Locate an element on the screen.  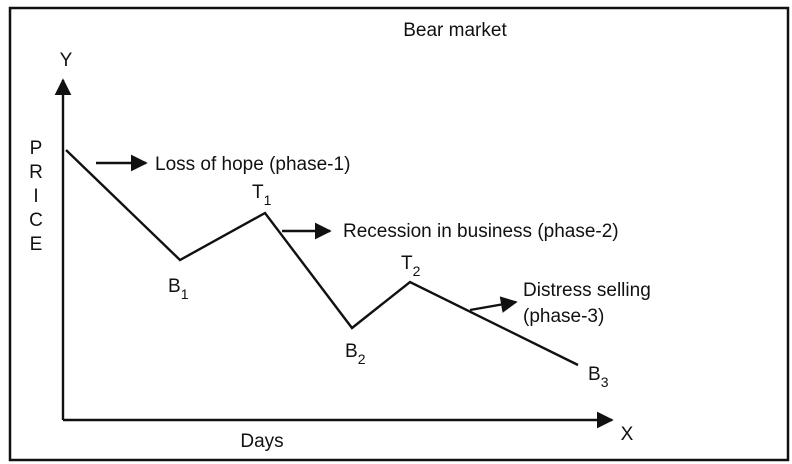
point-label: T1 is located at coordinates (262, 195).